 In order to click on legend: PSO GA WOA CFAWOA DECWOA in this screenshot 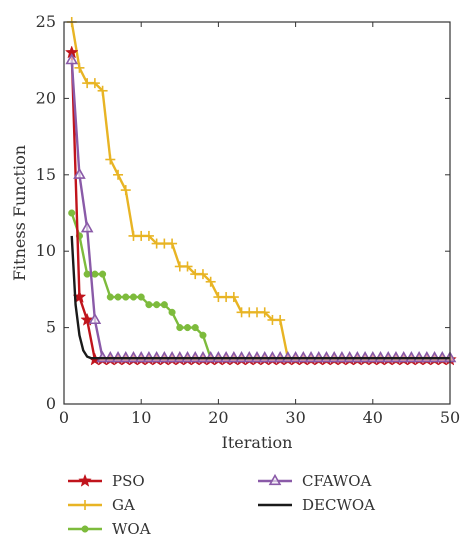, I will do `click(221, 505)`.